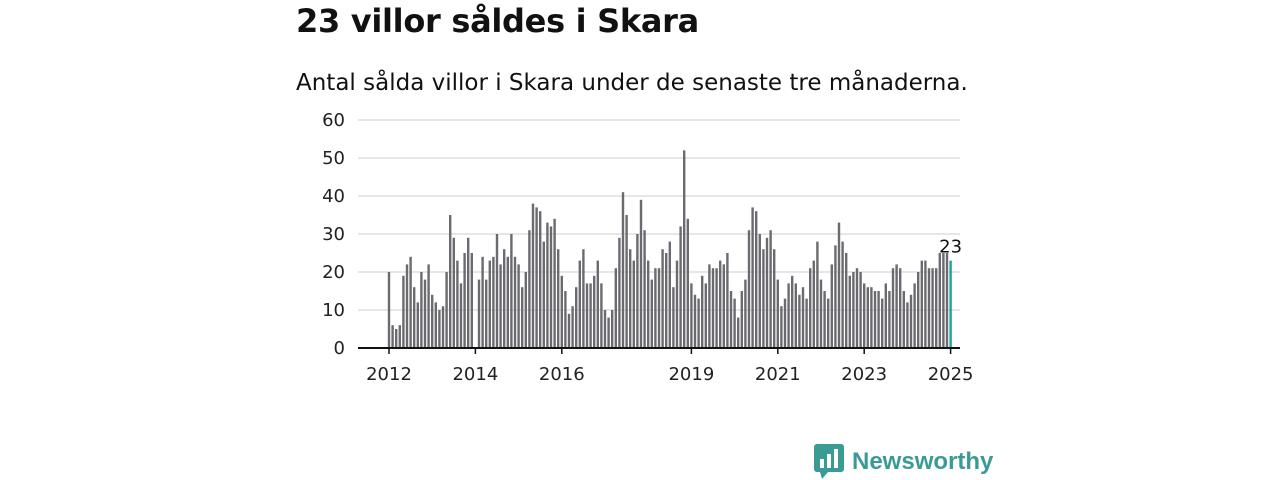 Image resolution: width=1280 pixels, height=480 pixels. I want to click on x-tick-label: 2014, so click(475, 374).